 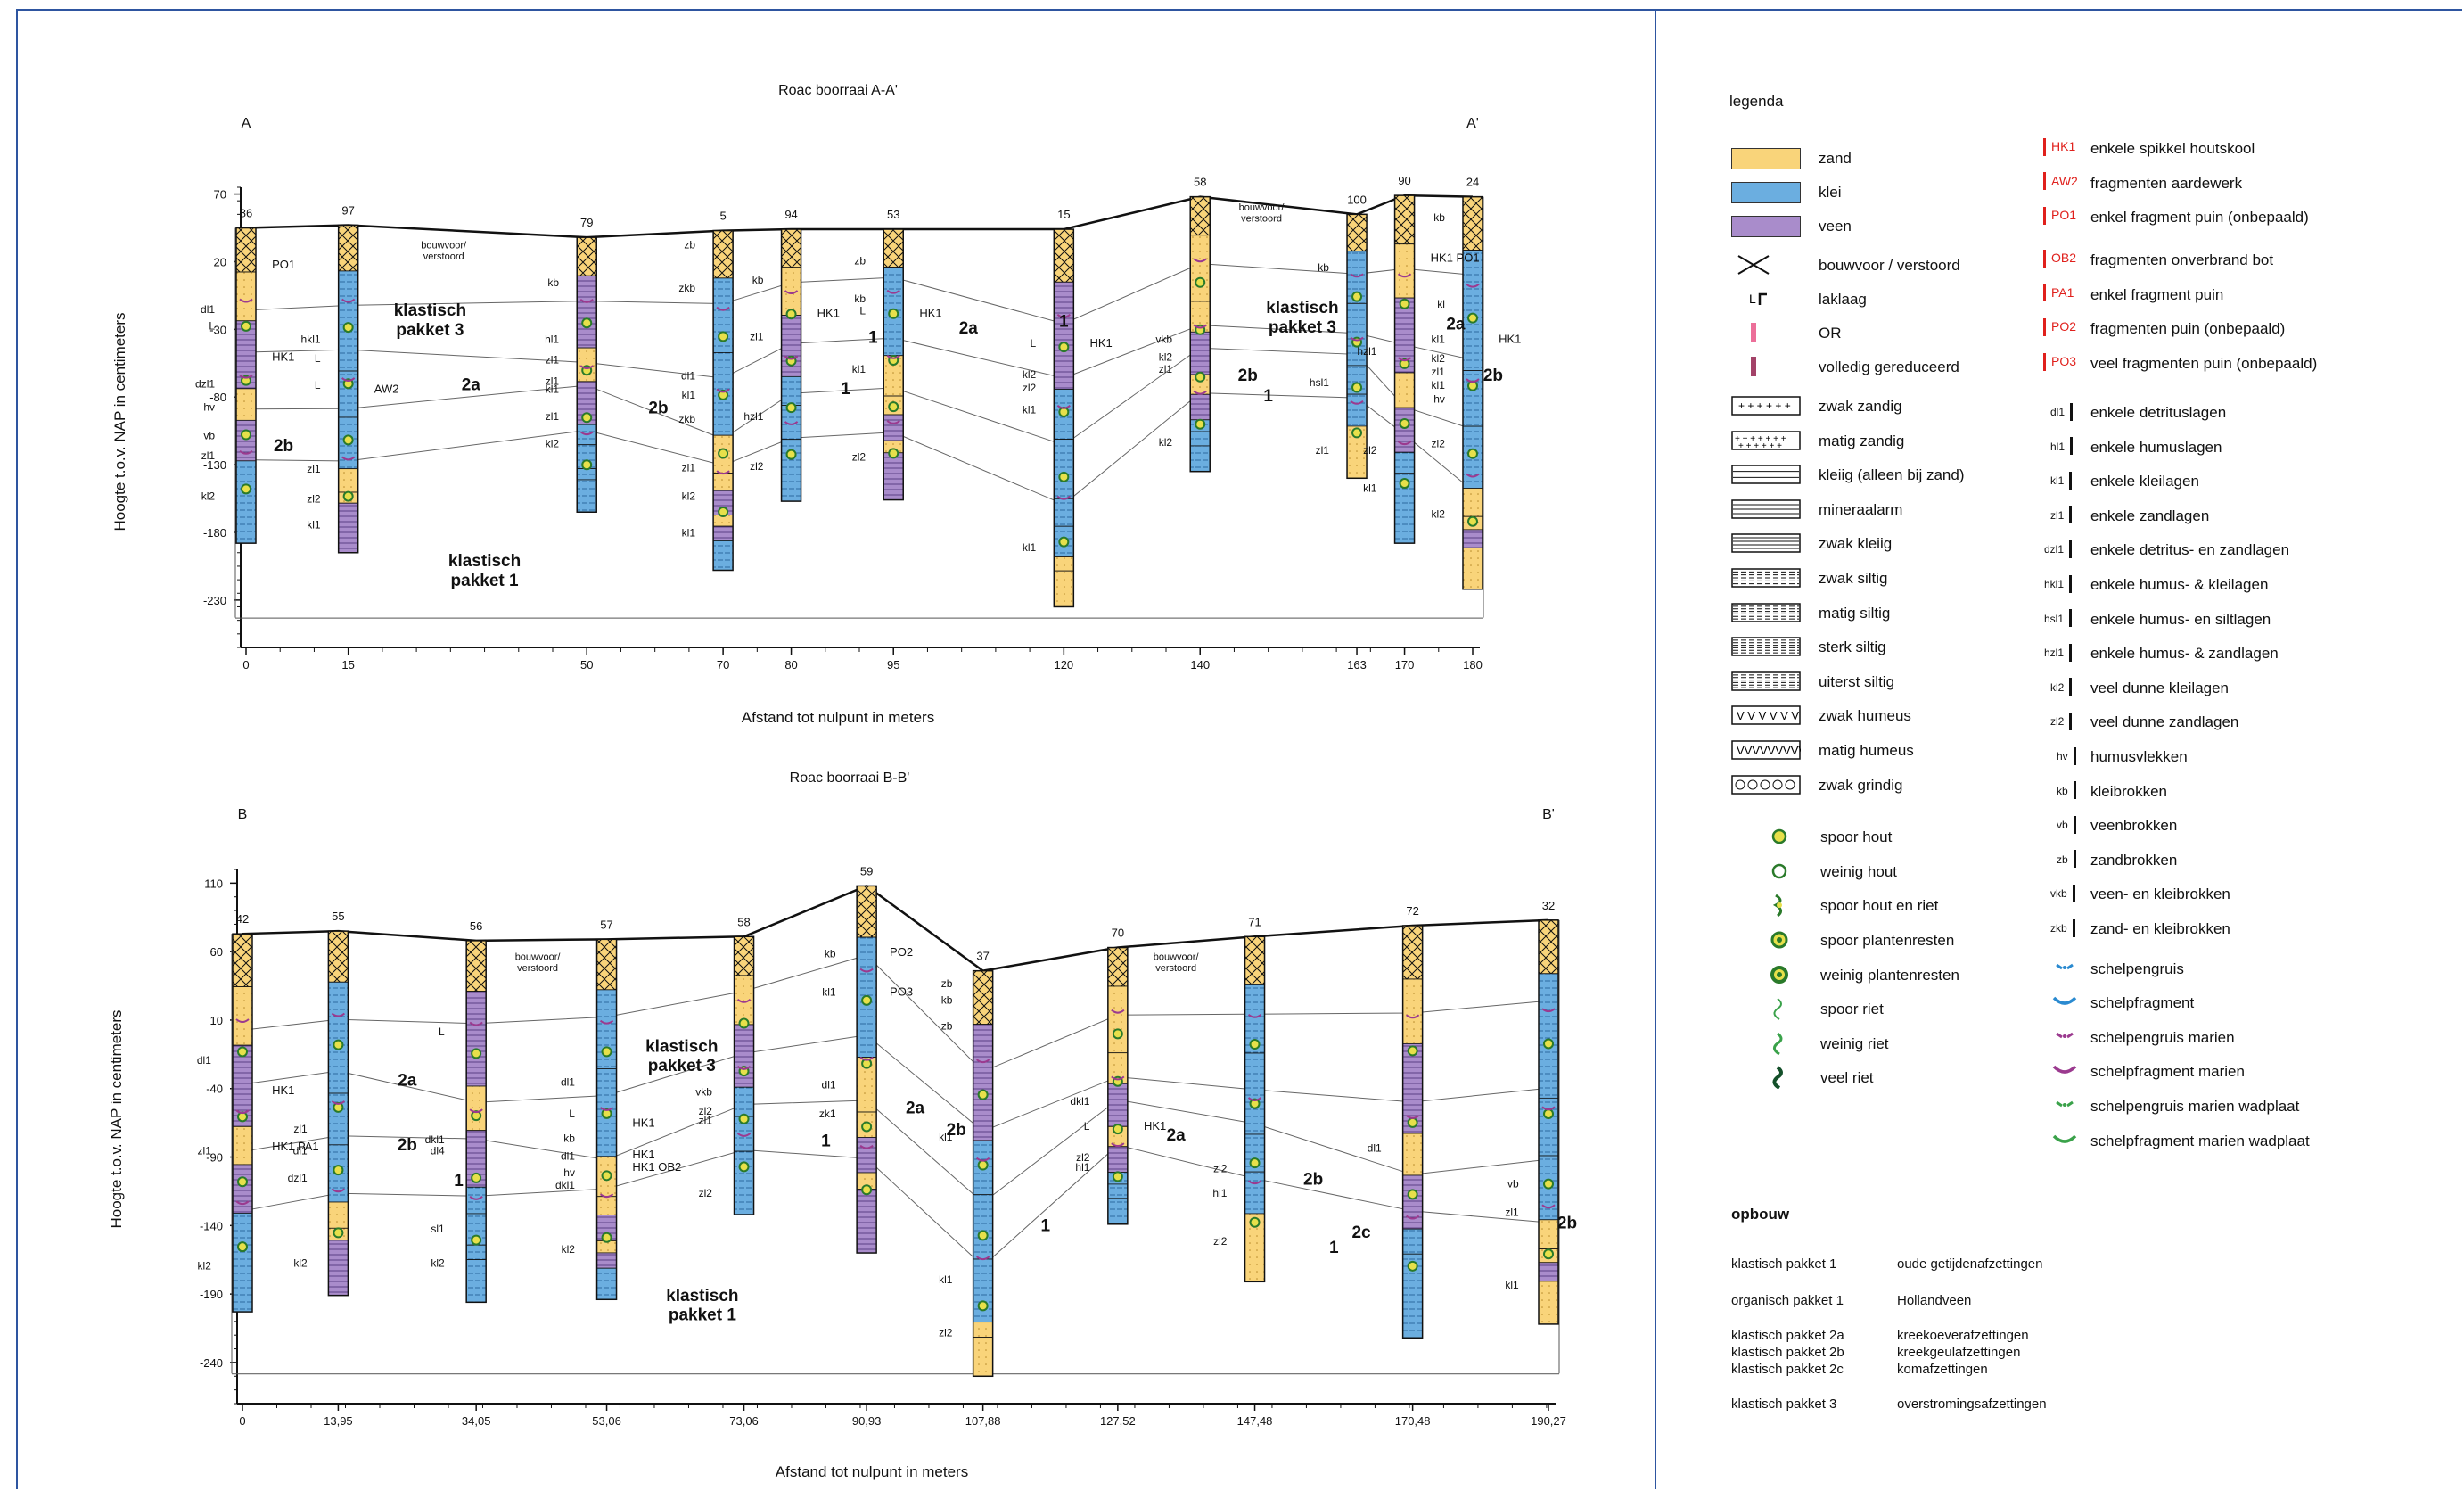 What do you see at coordinates (338, 916) in the screenshot?
I see `boring-id-label: 55` at bounding box center [338, 916].